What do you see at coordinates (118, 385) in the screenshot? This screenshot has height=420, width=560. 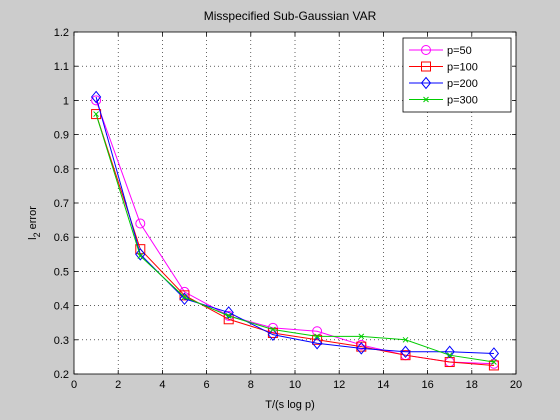 I see `x-tick-label: 2` at bounding box center [118, 385].